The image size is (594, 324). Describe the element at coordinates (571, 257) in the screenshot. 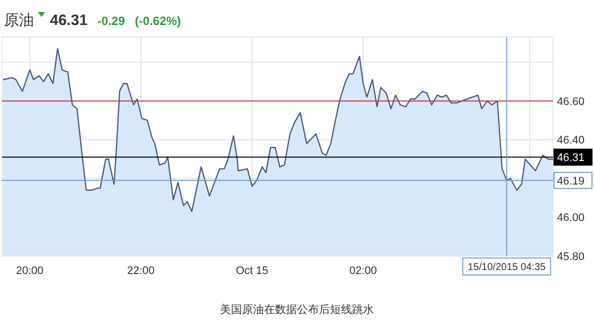

I see `y-tick-label: 45.80` at that location.